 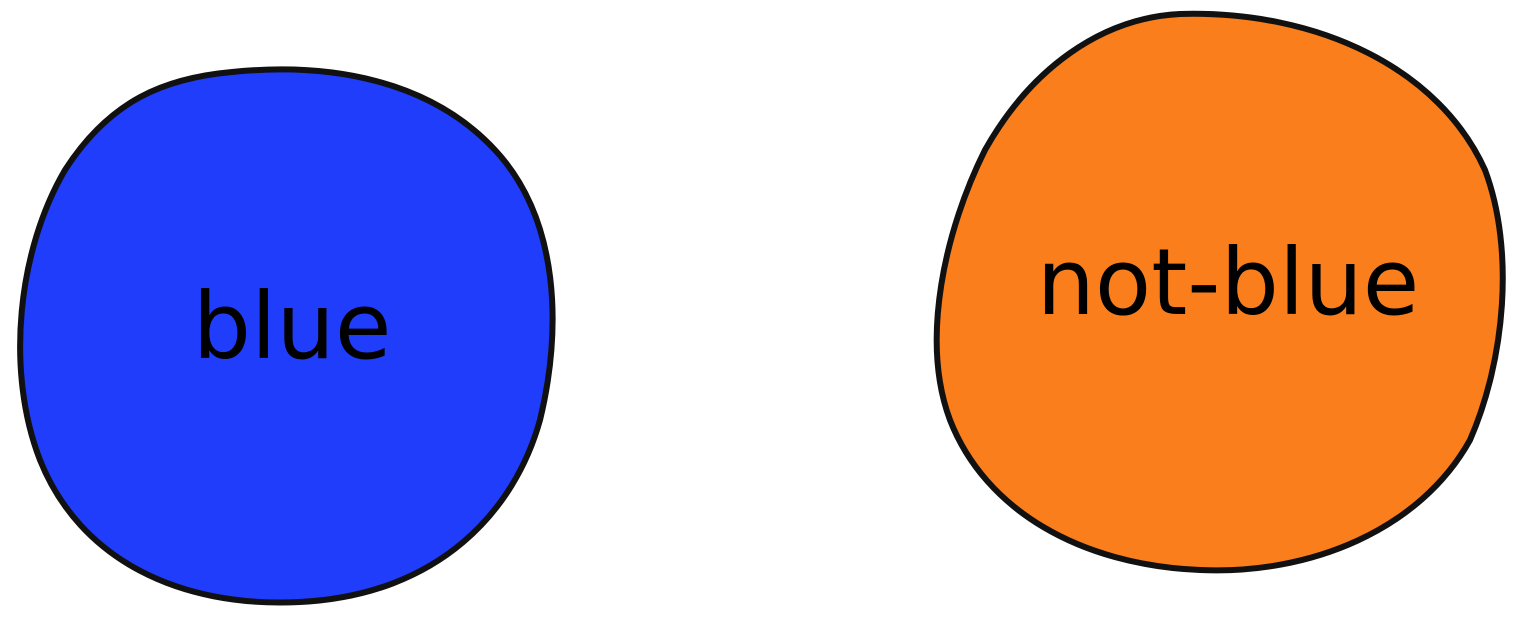 I want to click on blue-circle-label: blue, so click(x=292, y=326).